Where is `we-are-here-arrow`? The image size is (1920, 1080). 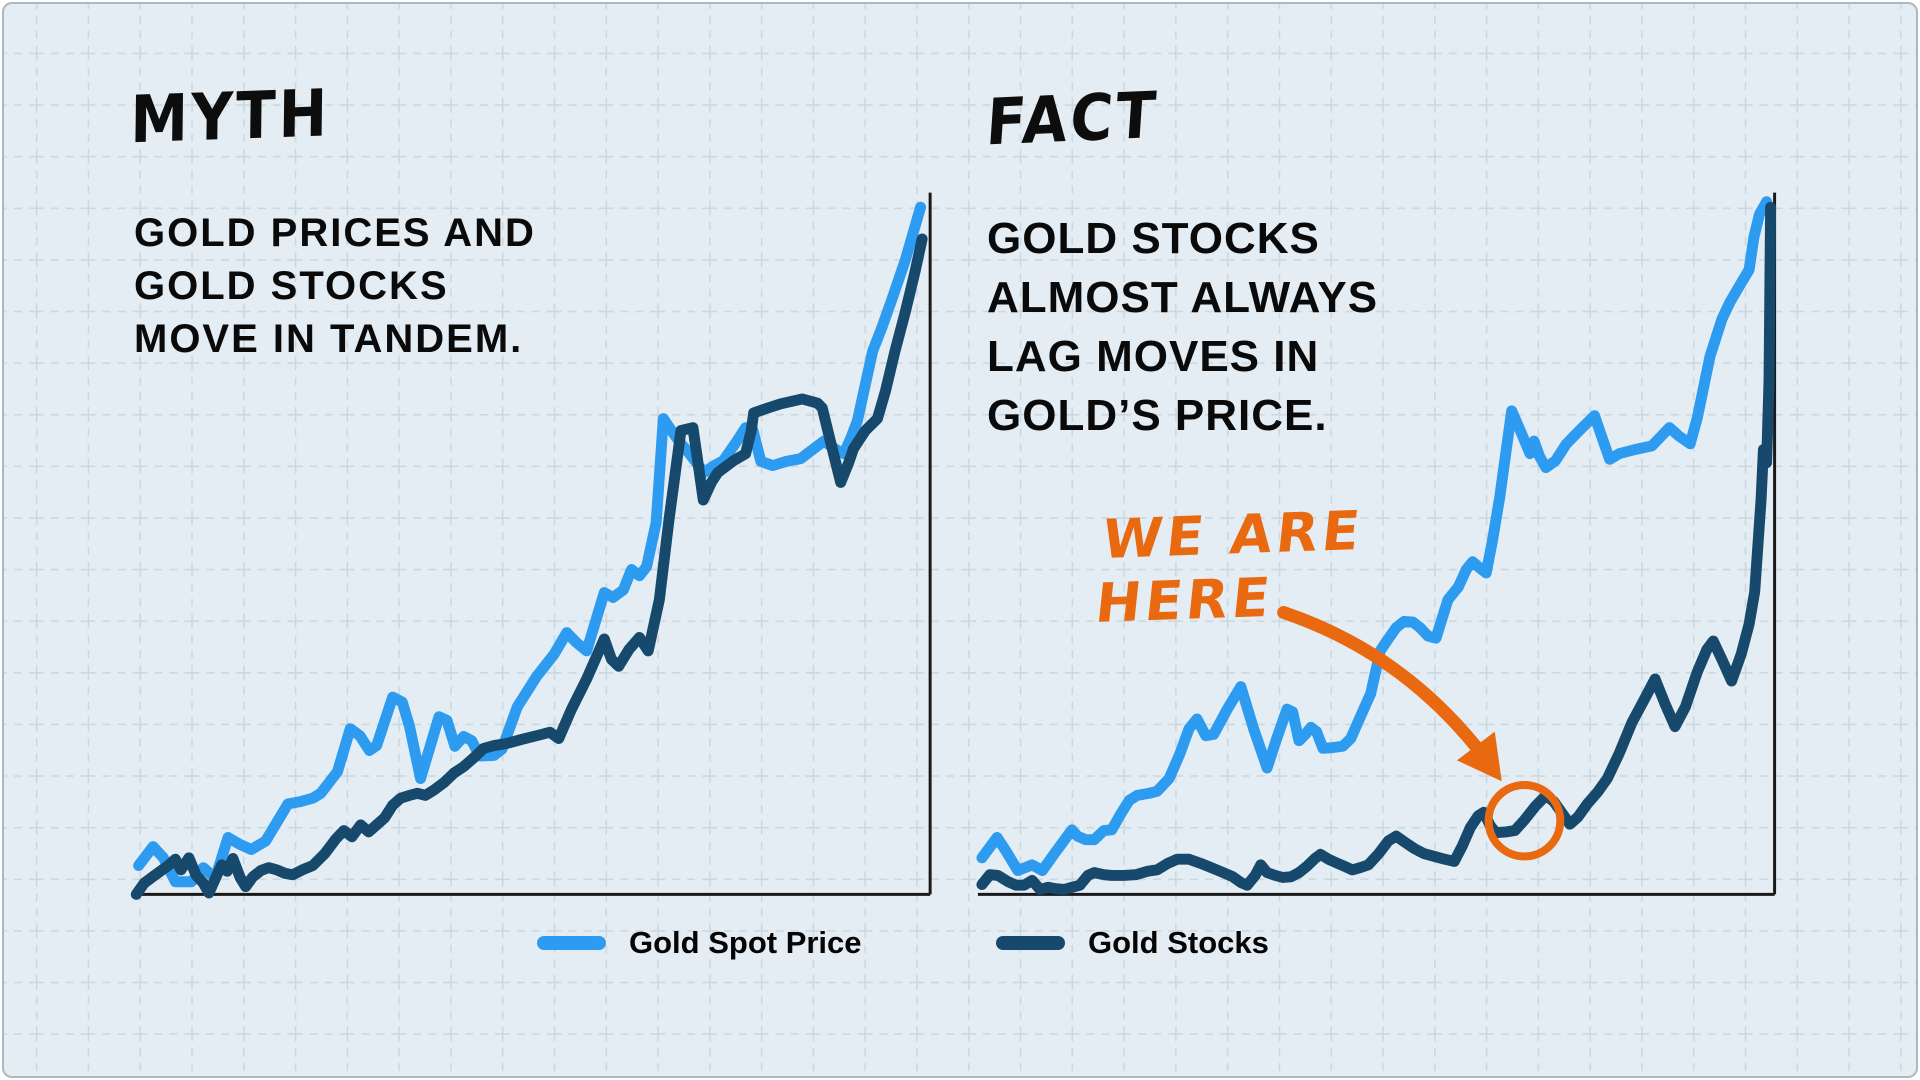 we-are-here-arrow is located at coordinates (1380, 679).